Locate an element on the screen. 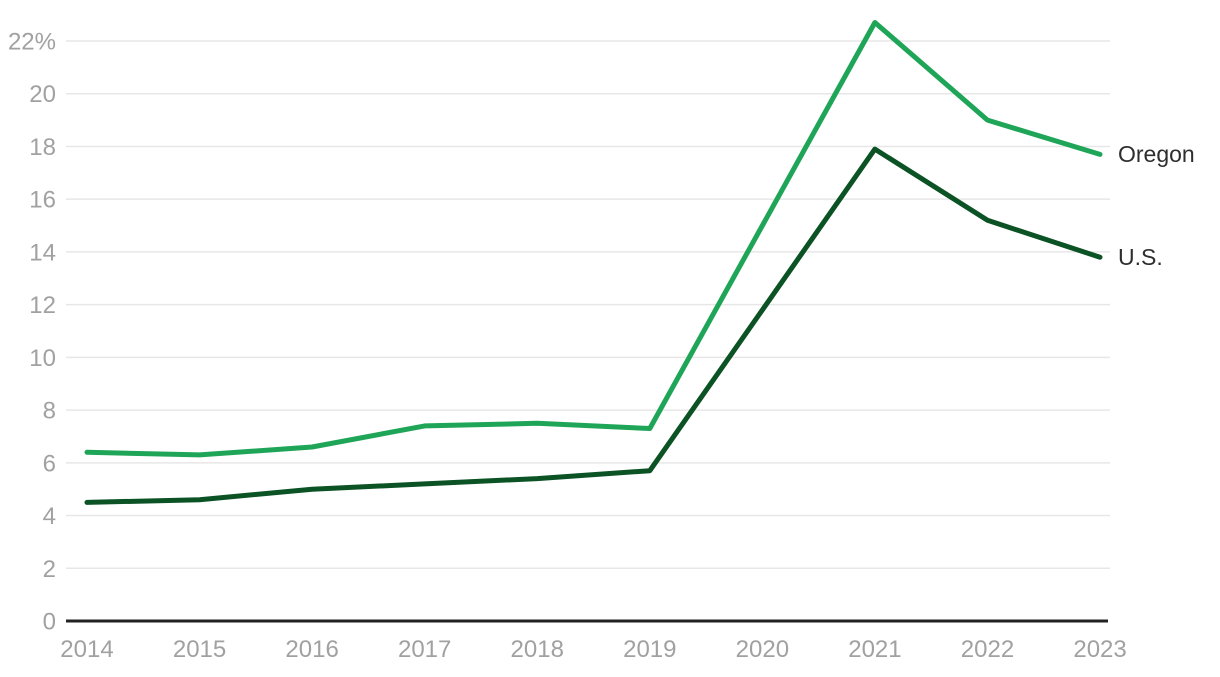 This screenshot has width=1220, height=677. y-tick-label: 12 is located at coordinates (42, 305).